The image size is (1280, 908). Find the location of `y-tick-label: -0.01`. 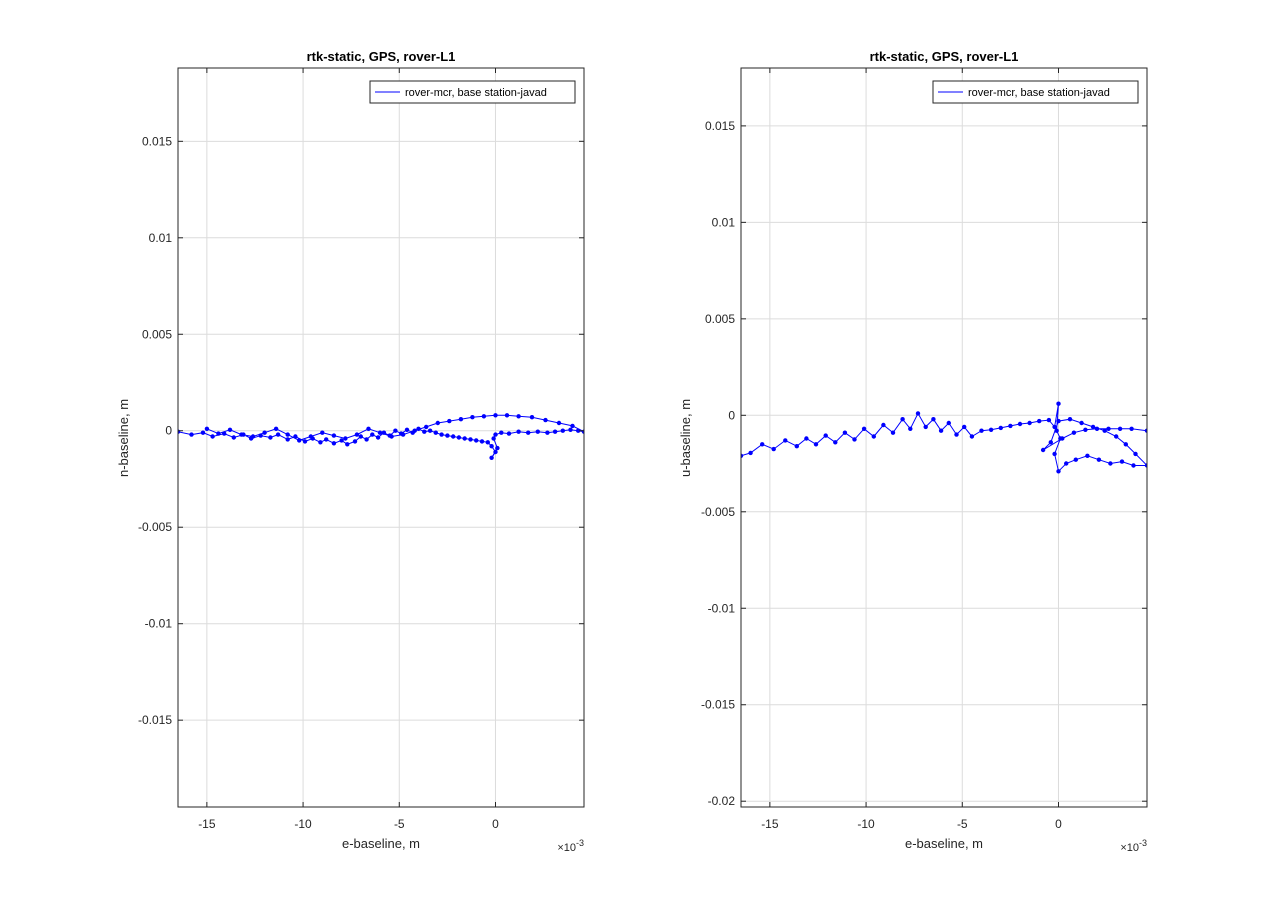

y-tick-label: -0.01 is located at coordinates (722, 608).